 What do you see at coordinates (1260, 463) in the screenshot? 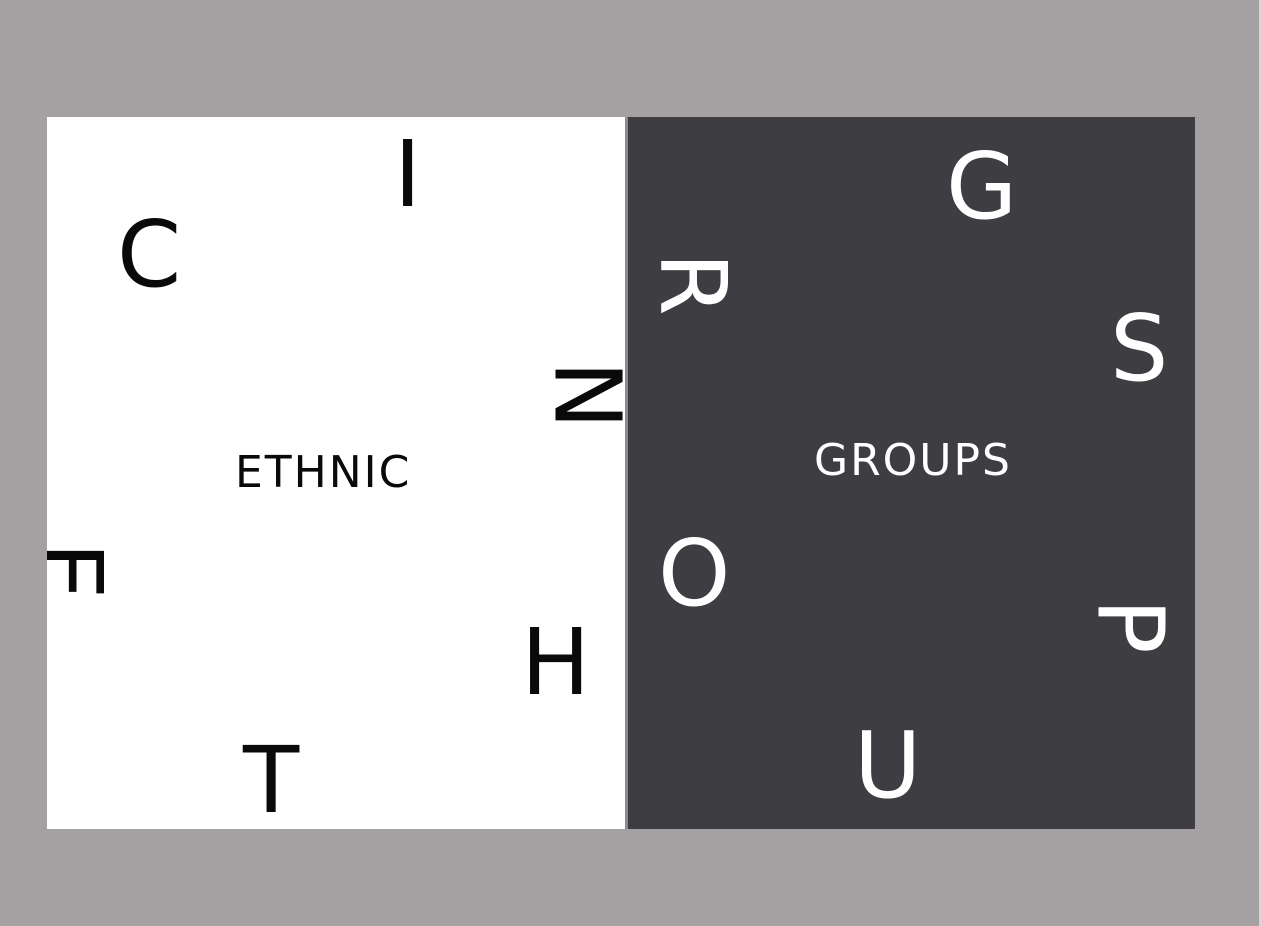
I see `right-edge-strip` at bounding box center [1260, 463].